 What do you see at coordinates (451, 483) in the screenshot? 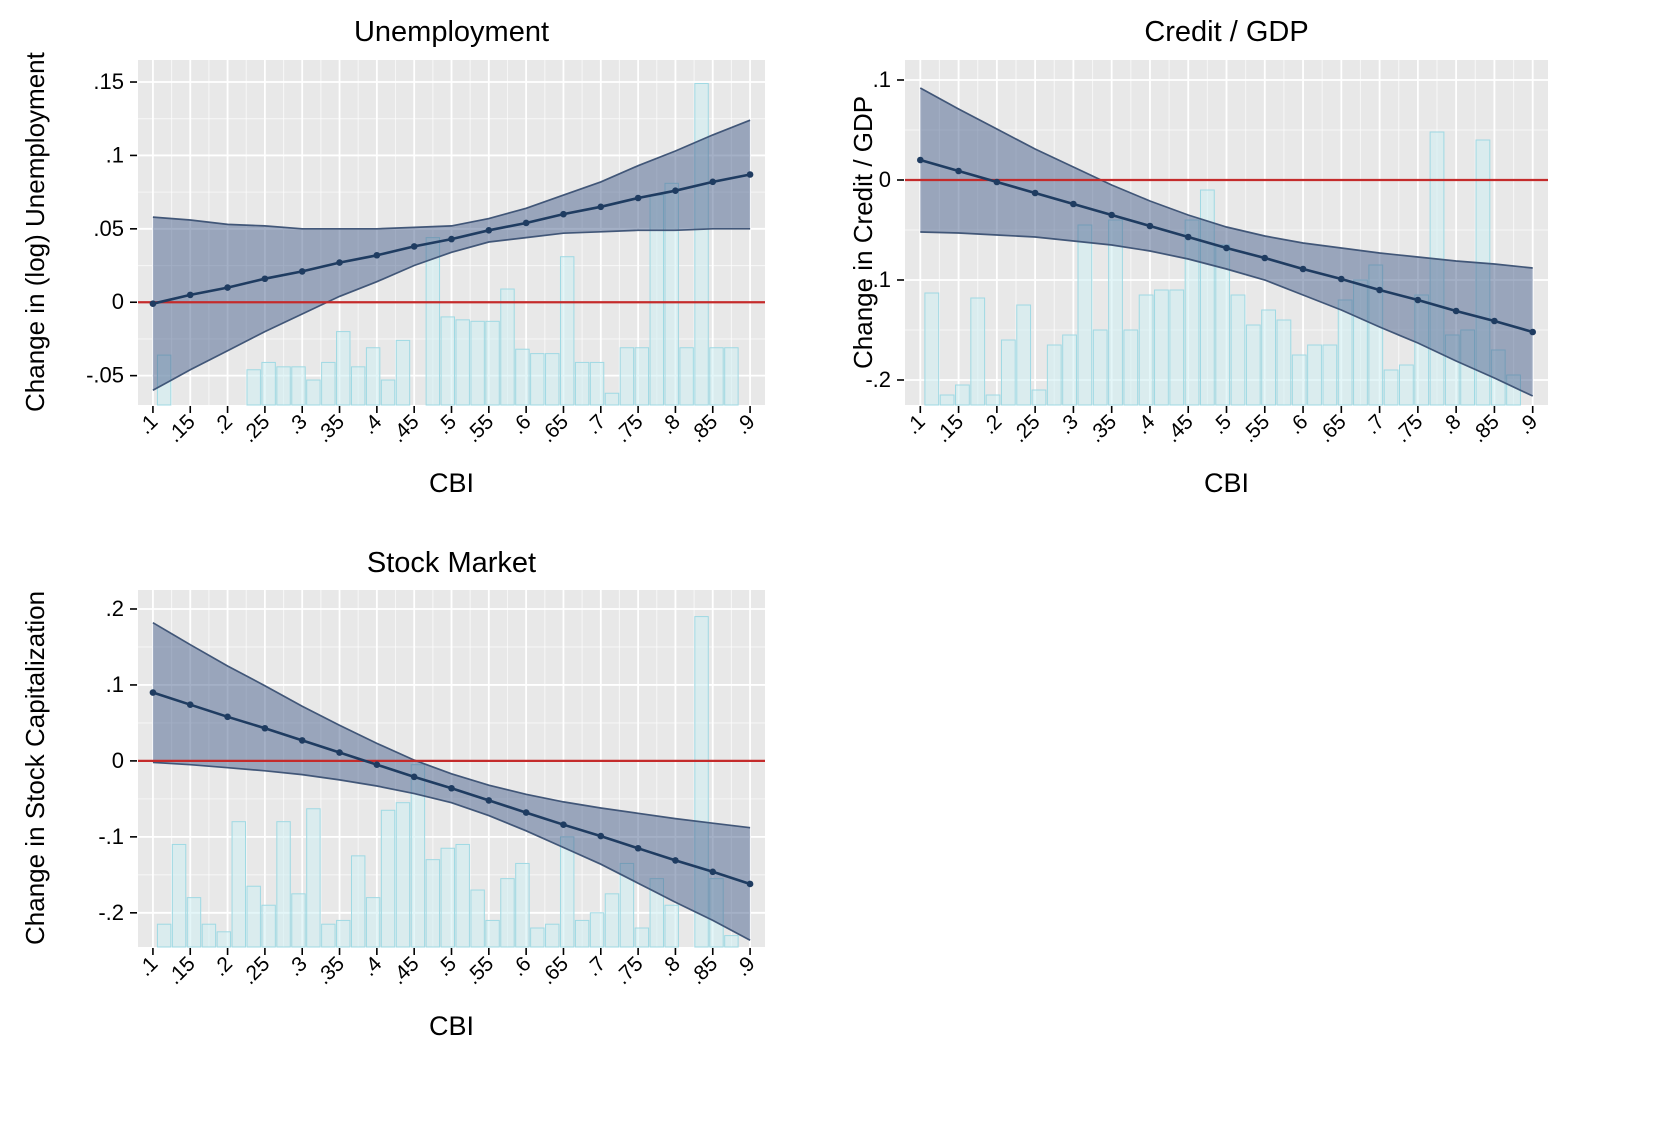
I see `x-axis-label-unemployment: CBI` at bounding box center [451, 483].